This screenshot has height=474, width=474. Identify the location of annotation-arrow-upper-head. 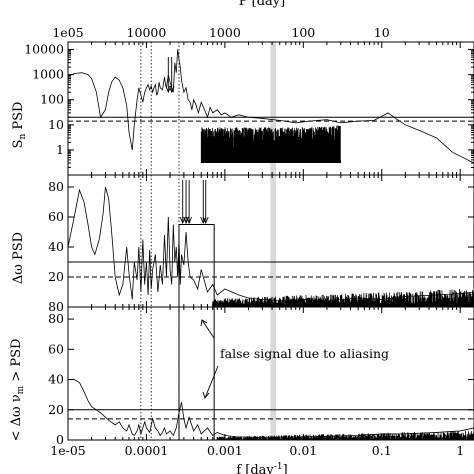
(204, 323).